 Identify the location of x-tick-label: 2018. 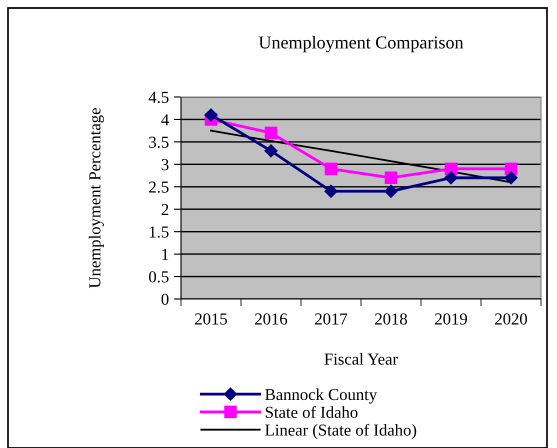
(391, 319).